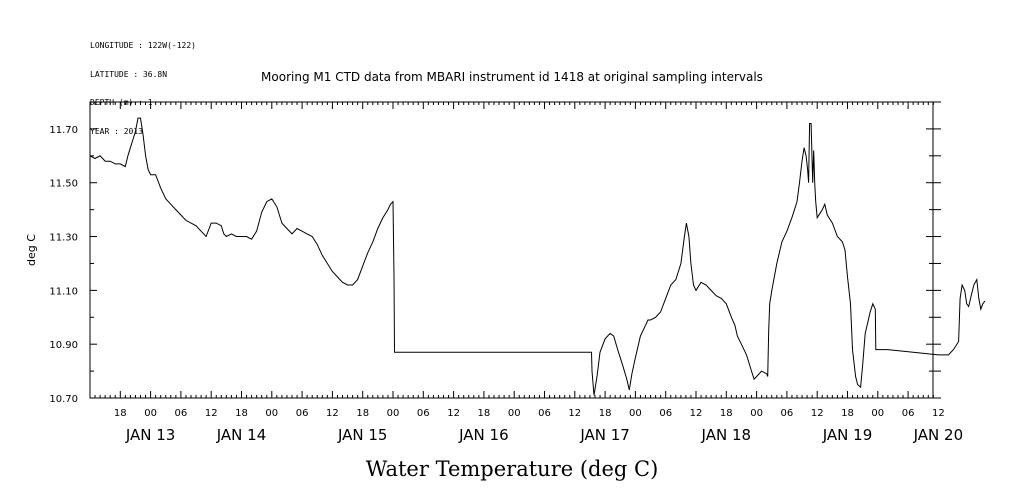  What do you see at coordinates (63, 345) in the screenshot?
I see `y-tick-label: 10.90` at bounding box center [63, 345].